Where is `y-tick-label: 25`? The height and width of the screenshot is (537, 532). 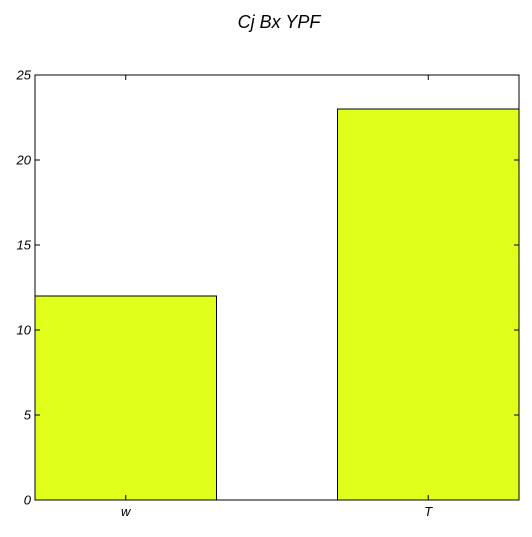
y-tick-label: 25 is located at coordinates (24, 75).